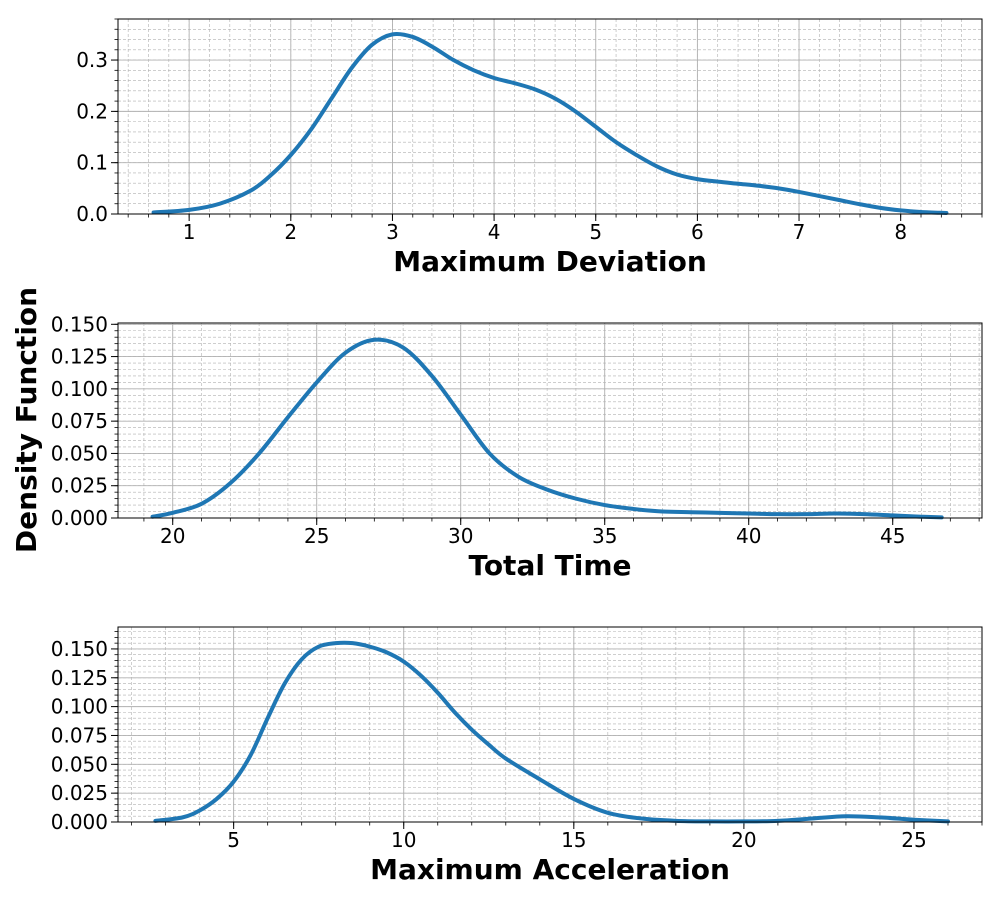 This screenshot has height=900, width=1000. Describe the element at coordinates (26, 420) in the screenshot. I see `shared-y-axis-label: Density Function` at that location.